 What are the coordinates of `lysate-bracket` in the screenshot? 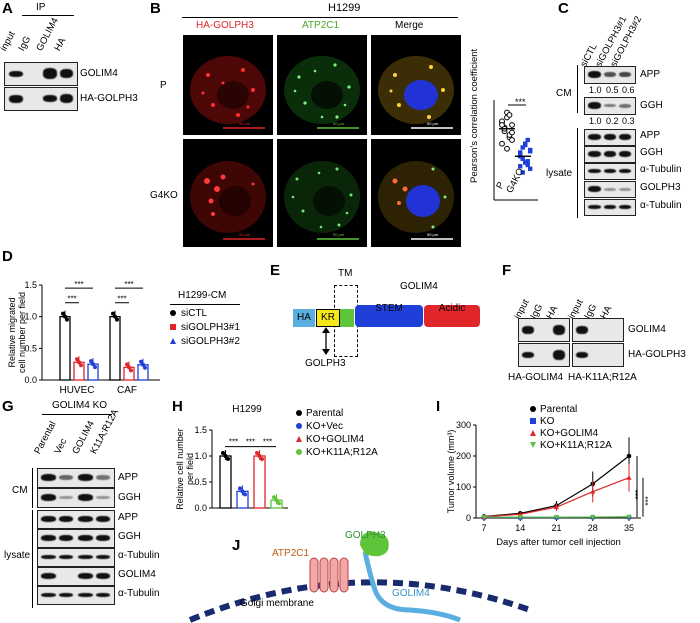 It's located at (577, 173).